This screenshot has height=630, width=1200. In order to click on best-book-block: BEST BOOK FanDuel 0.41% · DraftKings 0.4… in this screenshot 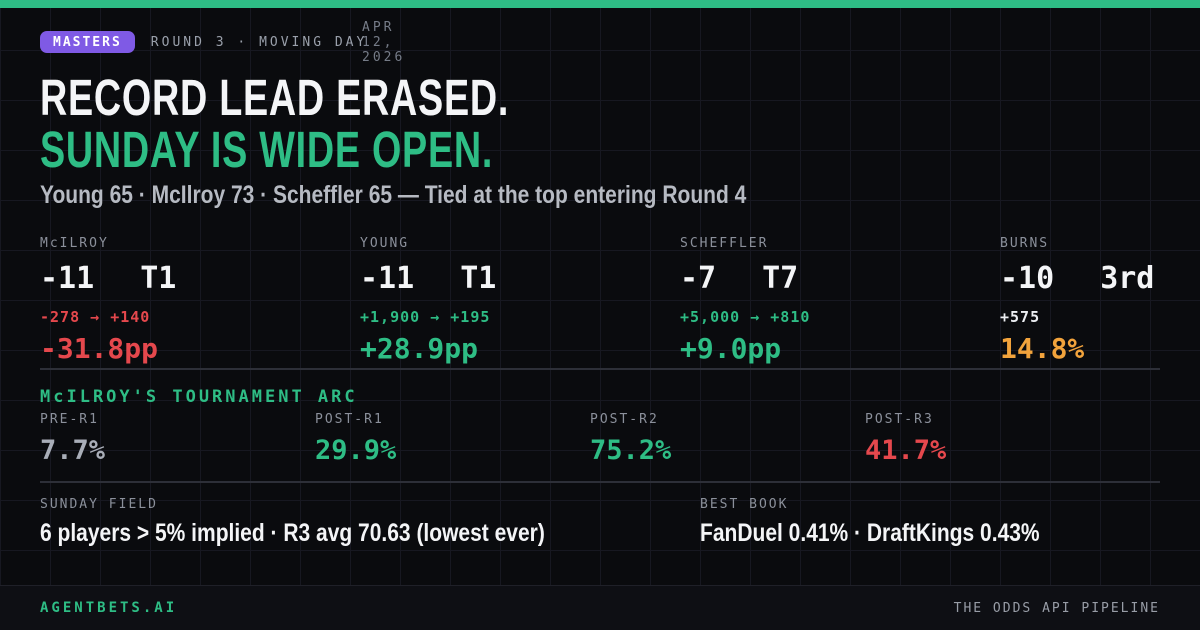, I will do `click(902, 522)`.